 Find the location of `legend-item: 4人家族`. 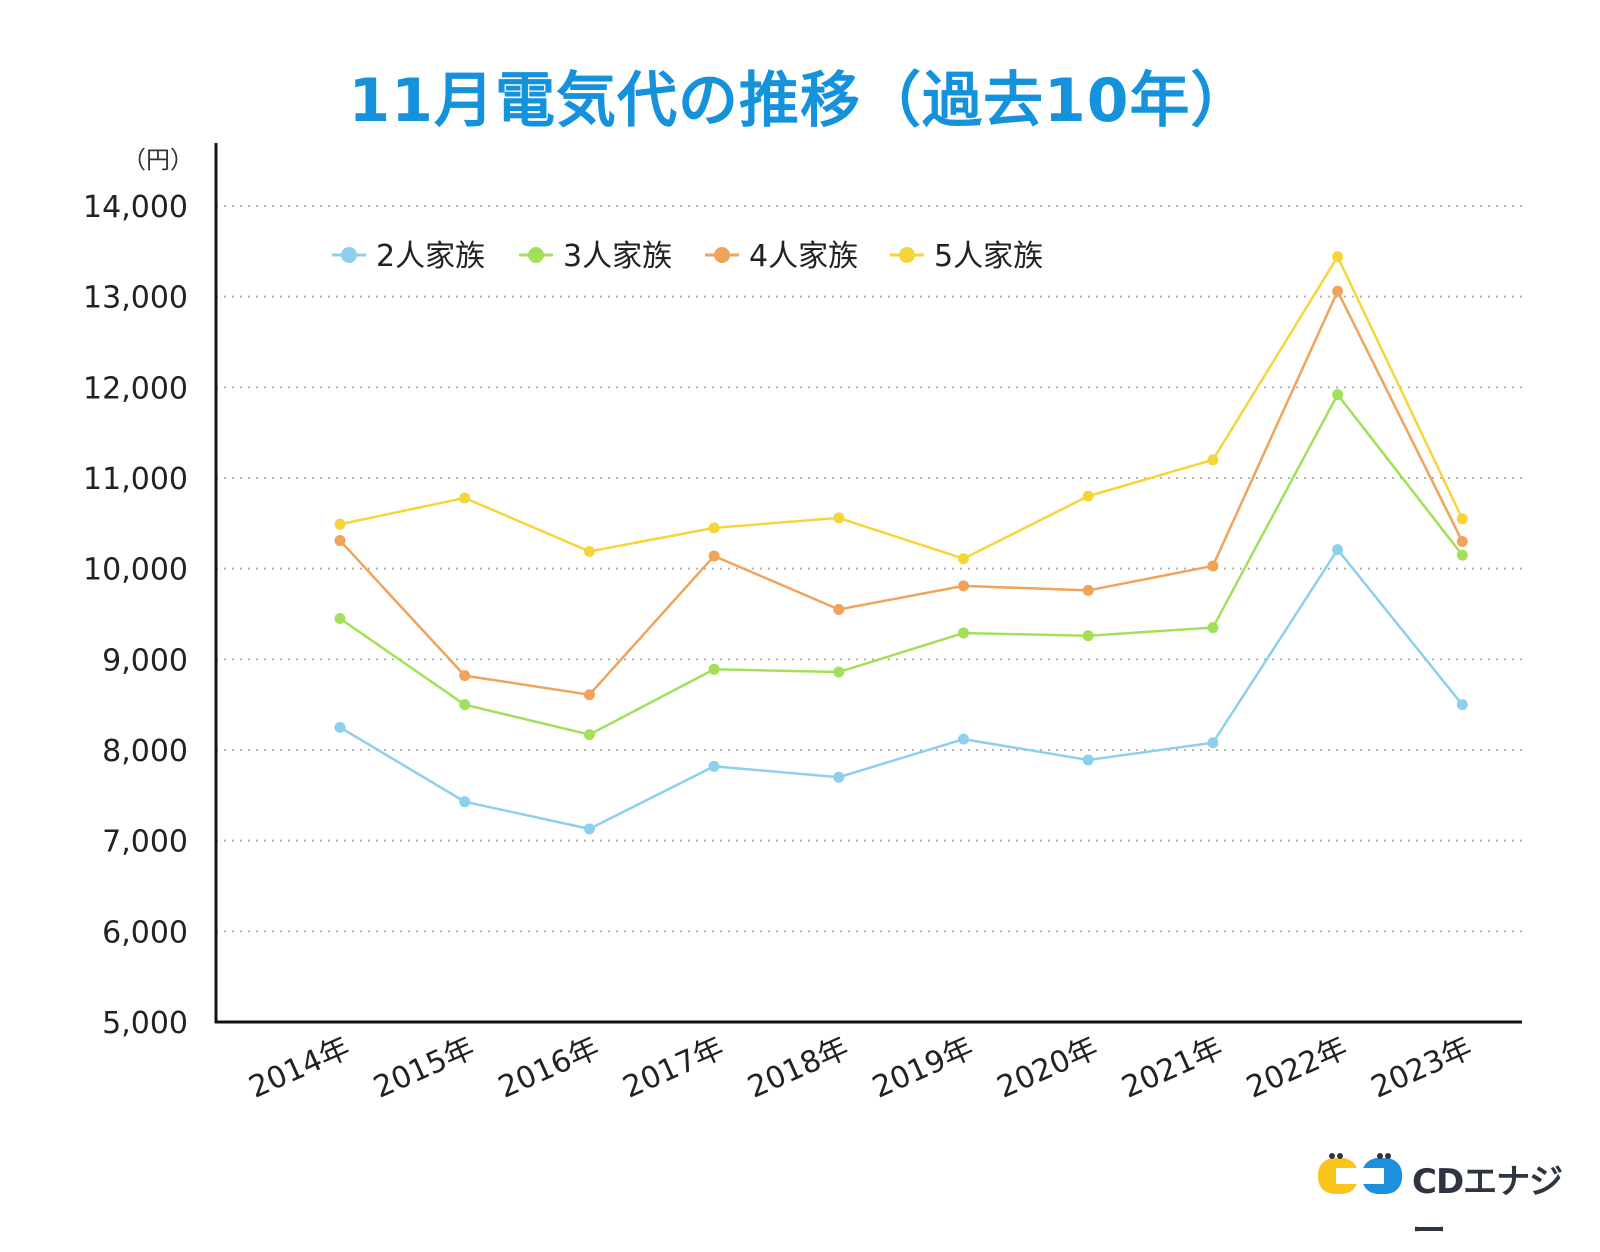

legend-item: 4人家族 is located at coordinates (781, 256).